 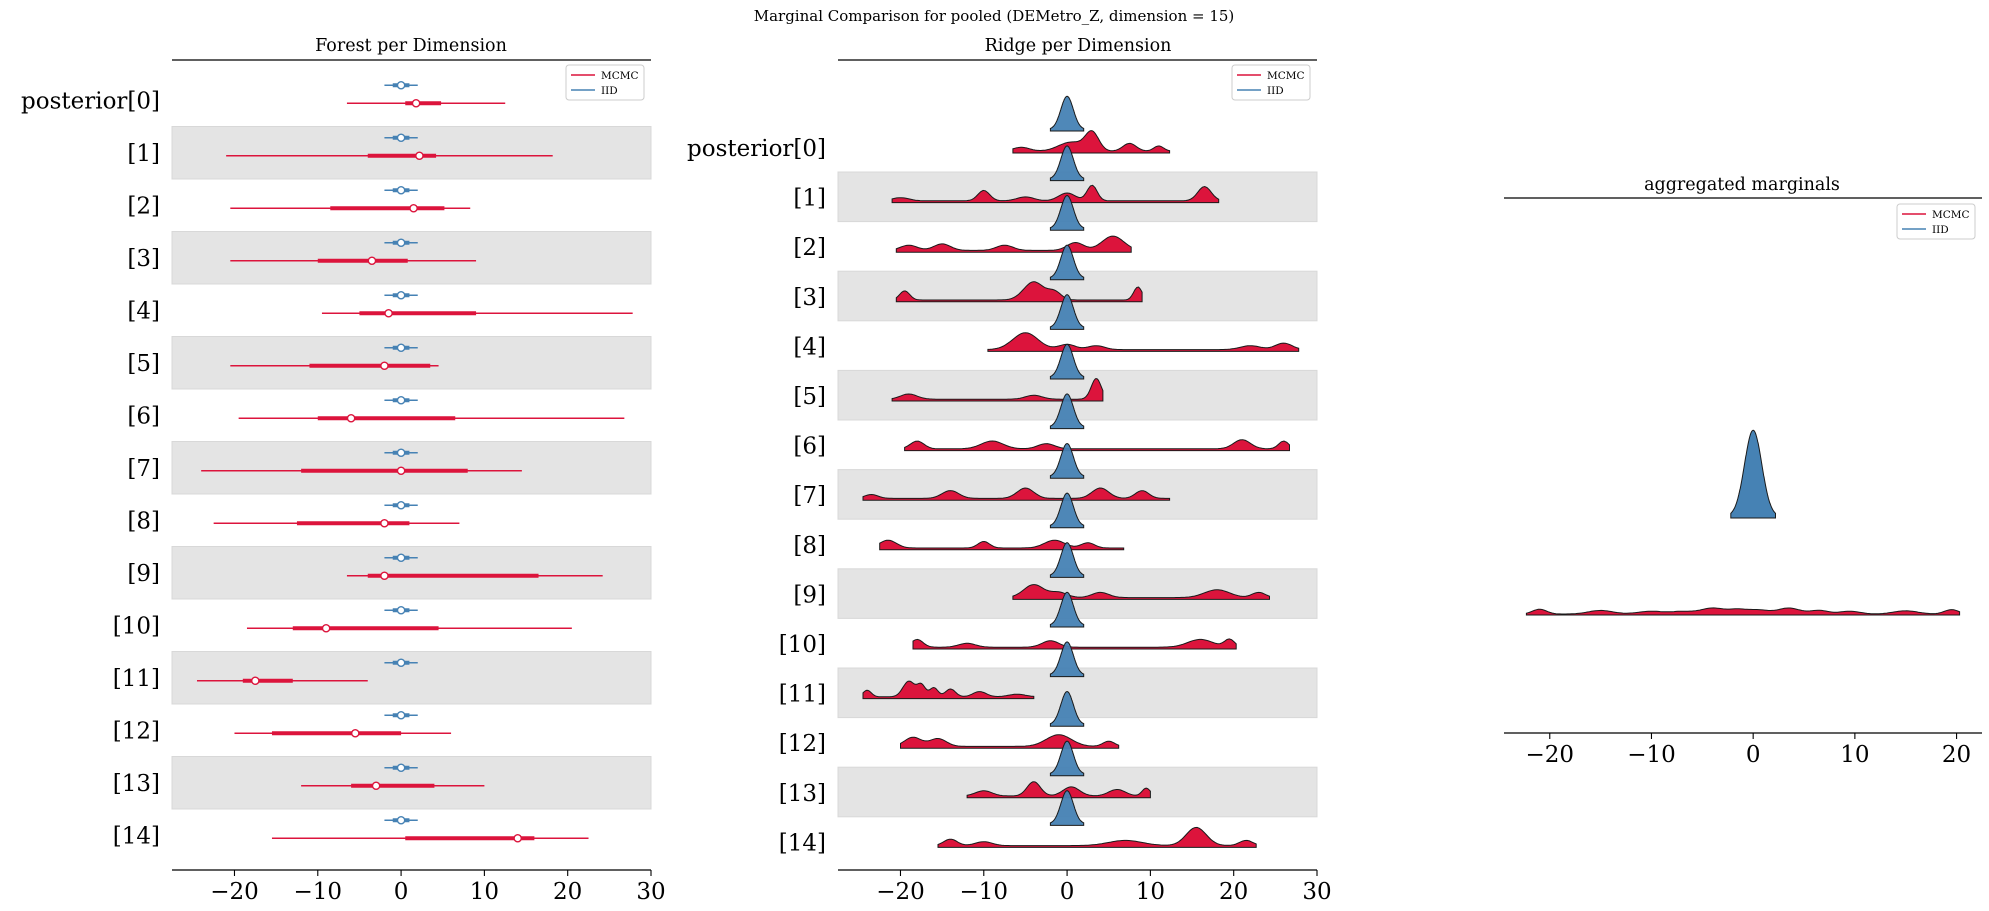 What do you see at coordinates (802, 794) in the screenshot?
I see `ridge-row-label: [13]` at bounding box center [802, 794].